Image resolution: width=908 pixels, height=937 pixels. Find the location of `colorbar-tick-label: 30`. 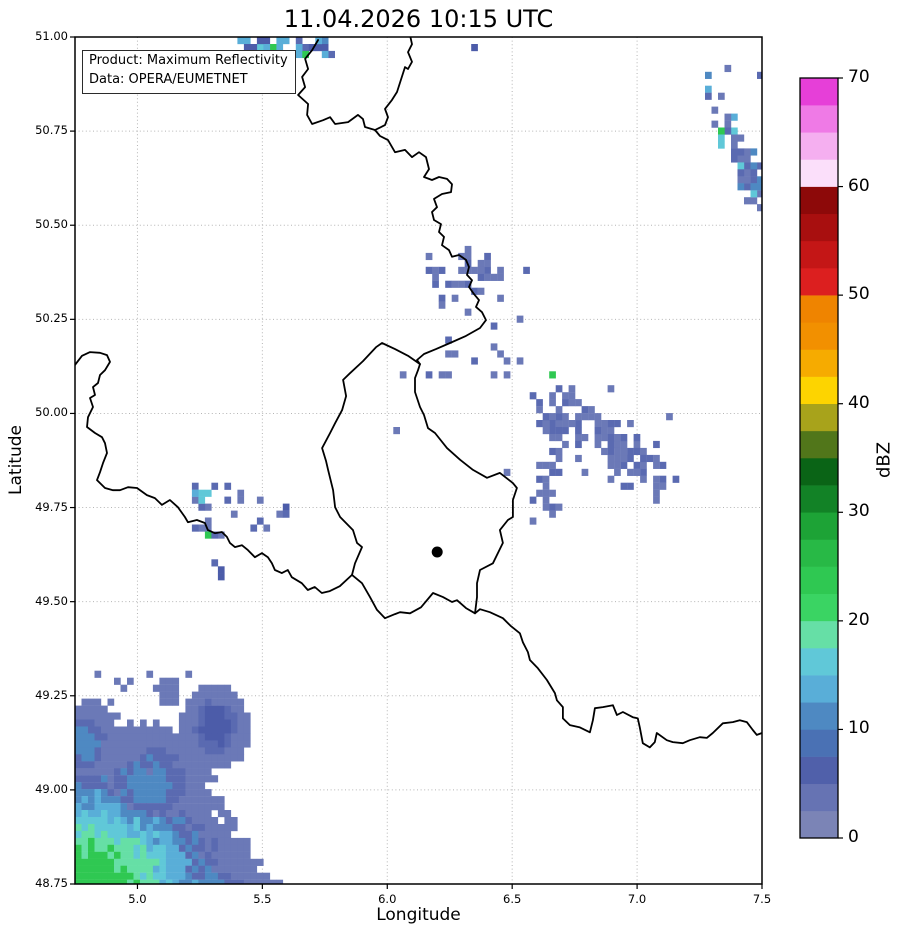

colorbar-tick-label: 30 is located at coordinates (859, 511).